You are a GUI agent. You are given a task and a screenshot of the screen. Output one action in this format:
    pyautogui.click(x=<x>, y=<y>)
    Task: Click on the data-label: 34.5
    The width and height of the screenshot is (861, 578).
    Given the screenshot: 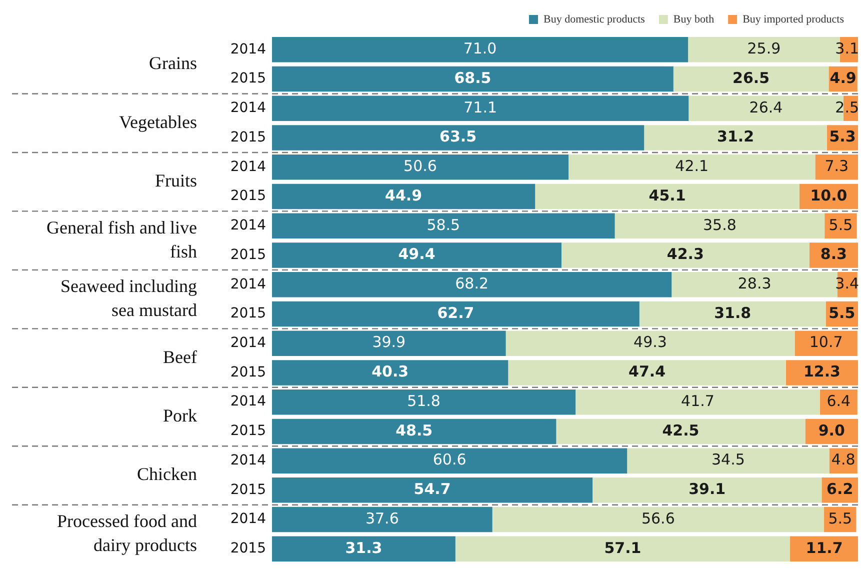 What is the action you would take?
    pyautogui.click(x=728, y=459)
    